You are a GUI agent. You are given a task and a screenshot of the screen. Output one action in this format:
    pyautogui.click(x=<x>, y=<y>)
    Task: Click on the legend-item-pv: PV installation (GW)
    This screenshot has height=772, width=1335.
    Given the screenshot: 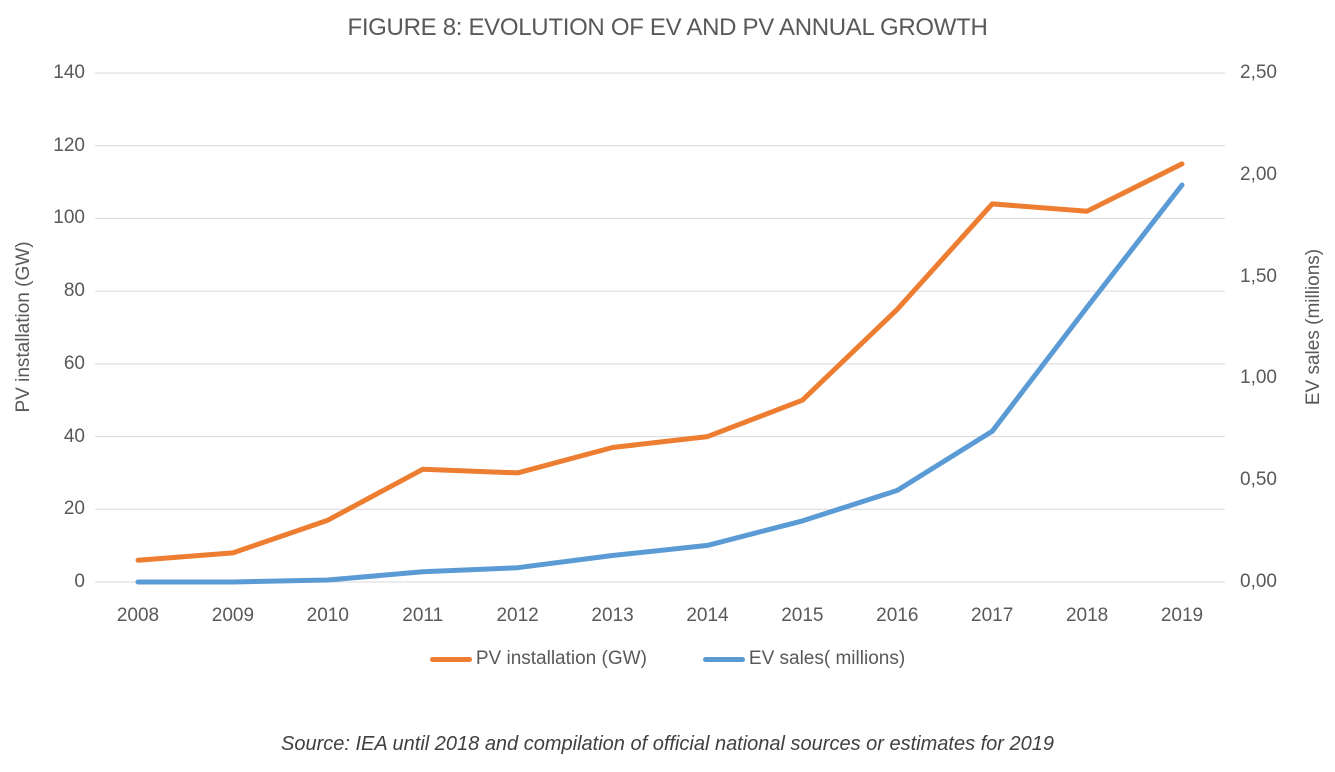 What is the action you would take?
    pyautogui.click(x=538, y=659)
    